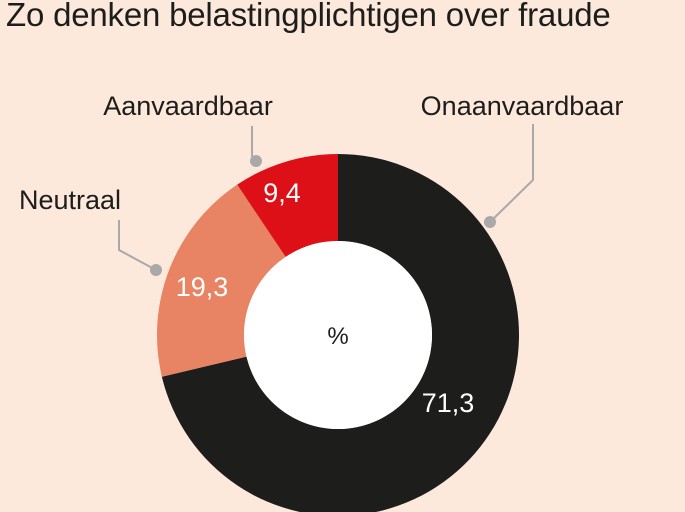  Describe the element at coordinates (202, 287) in the screenshot. I see `value-label-neutraal: 19,3` at that location.